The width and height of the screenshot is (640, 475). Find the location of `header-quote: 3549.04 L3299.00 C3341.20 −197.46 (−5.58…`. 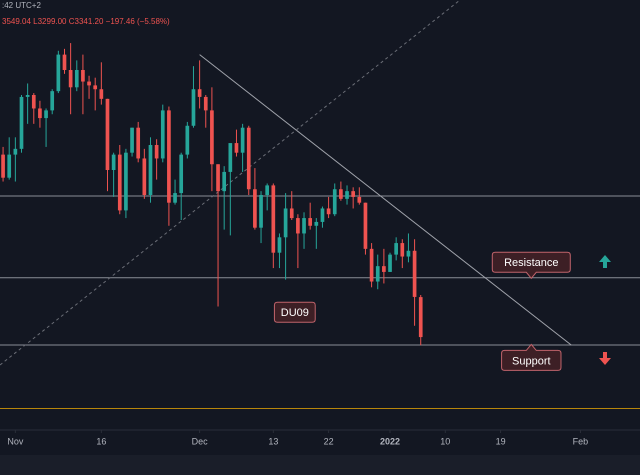

header-quote: 3549.04 L3299.00 C3341.20 −197.46 (−5.58… is located at coordinates (86, 21).